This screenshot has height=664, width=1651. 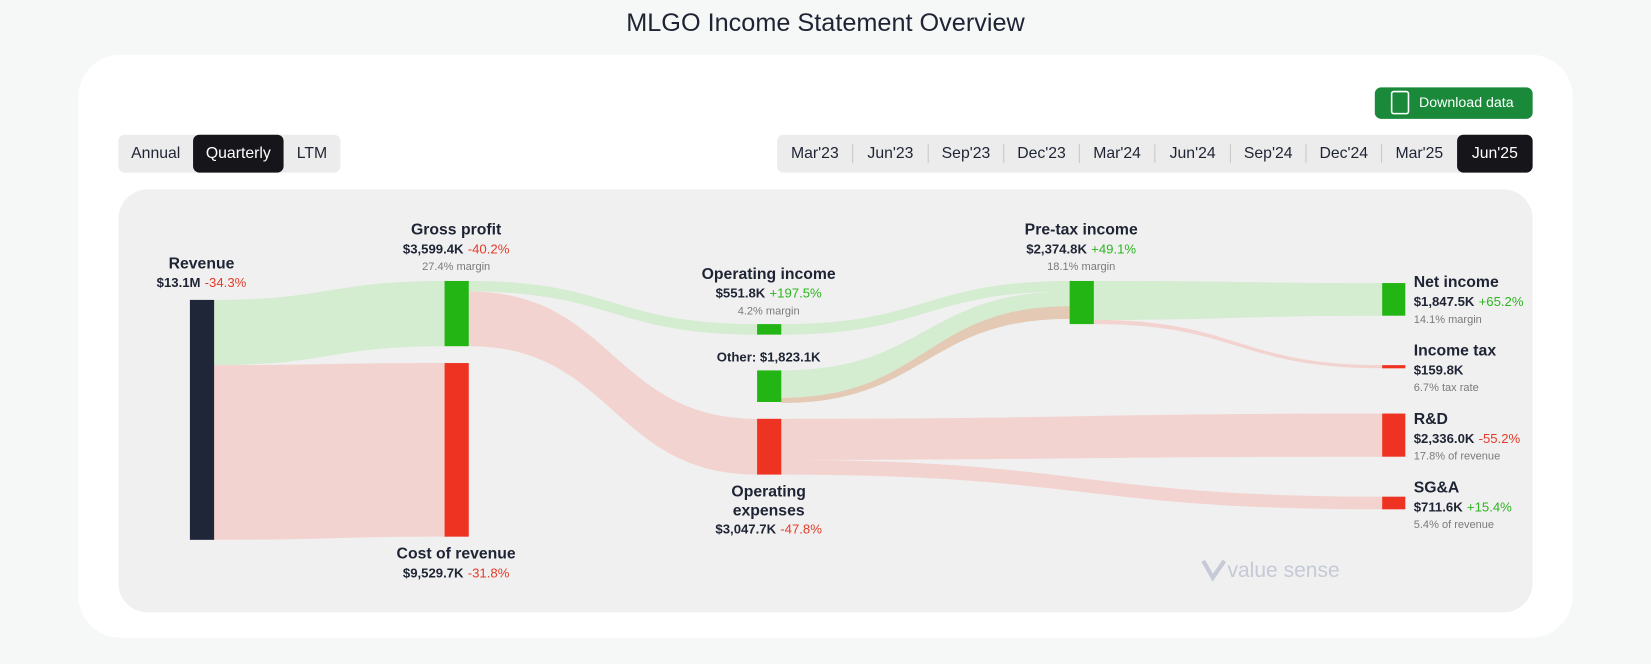 What do you see at coordinates (1113, 249) in the screenshot?
I see `node-change: +49.1%` at bounding box center [1113, 249].